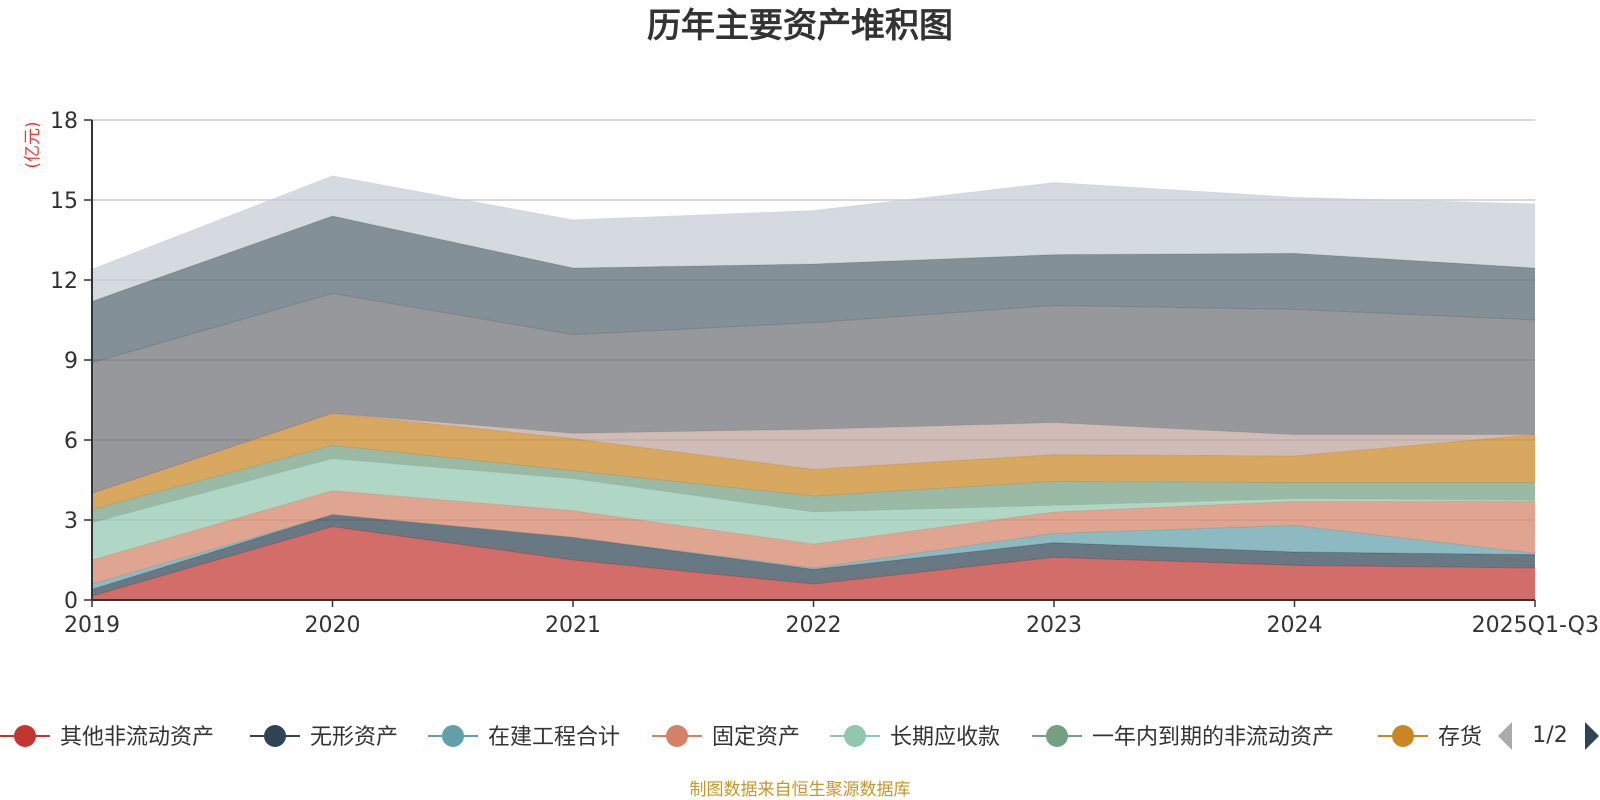 This screenshot has height=800, width=1600. Describe the element at coordinates (64, 201) in the screenshot. I see `y-tick-label: 15` at that location.